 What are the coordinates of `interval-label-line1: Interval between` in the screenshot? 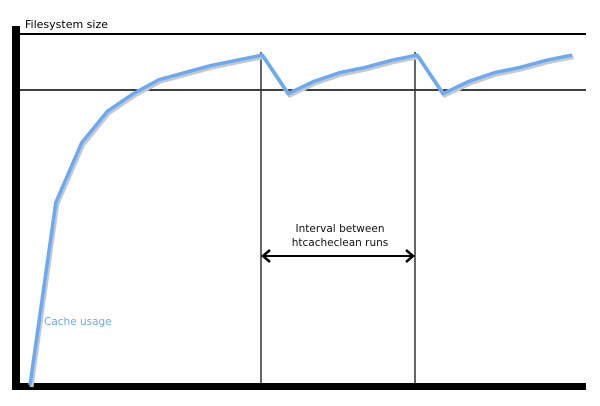 It's located at (340, 229).